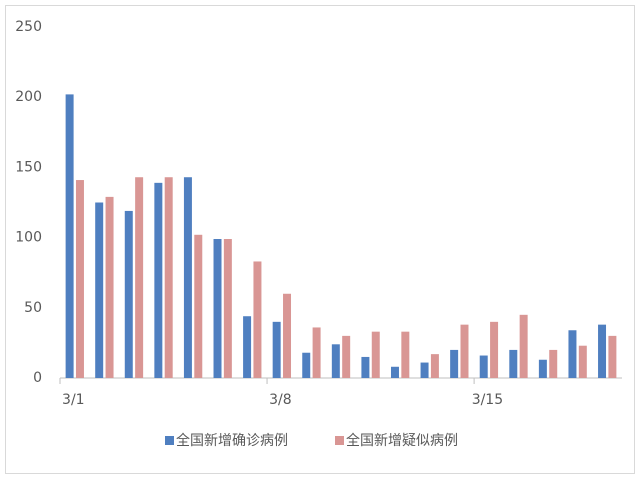 This screenshot has height=480, width=640. Describe the element at coordinates (28, 167) in the screenshot. I see `y-tick-label: 150` at that location.